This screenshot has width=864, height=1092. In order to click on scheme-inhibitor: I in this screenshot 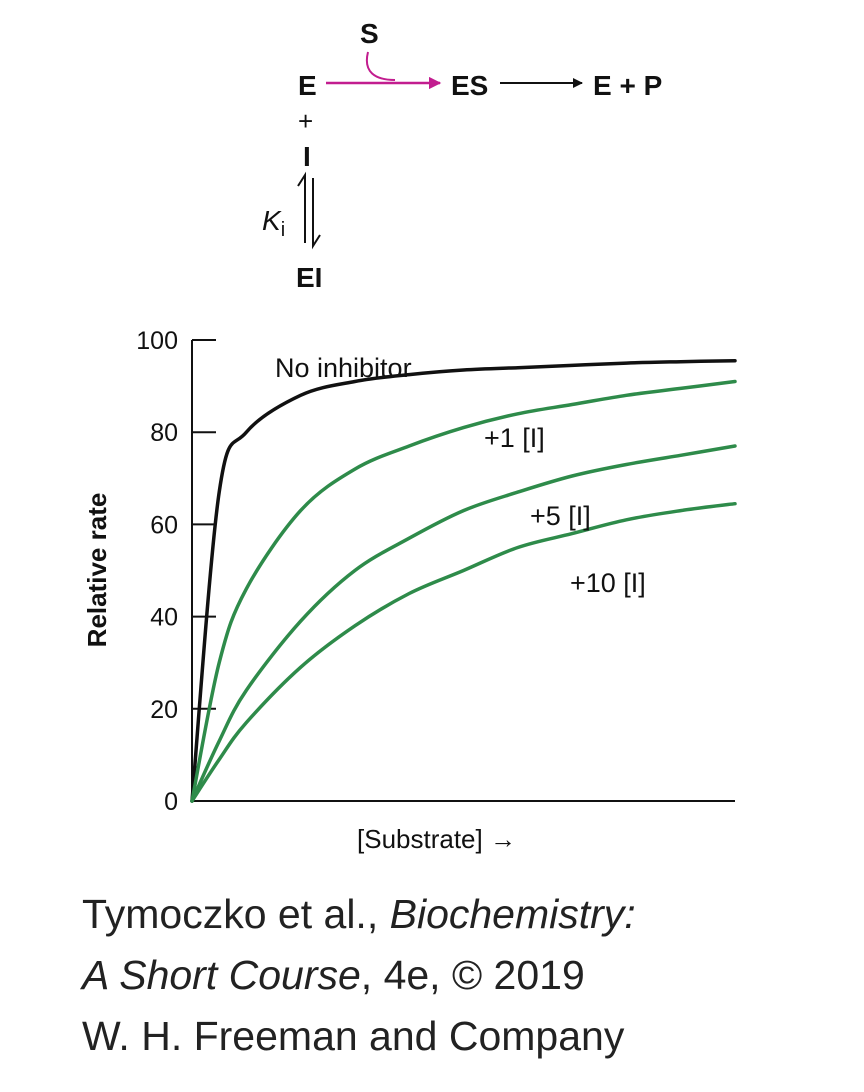, I will do `click(307, 156)`.